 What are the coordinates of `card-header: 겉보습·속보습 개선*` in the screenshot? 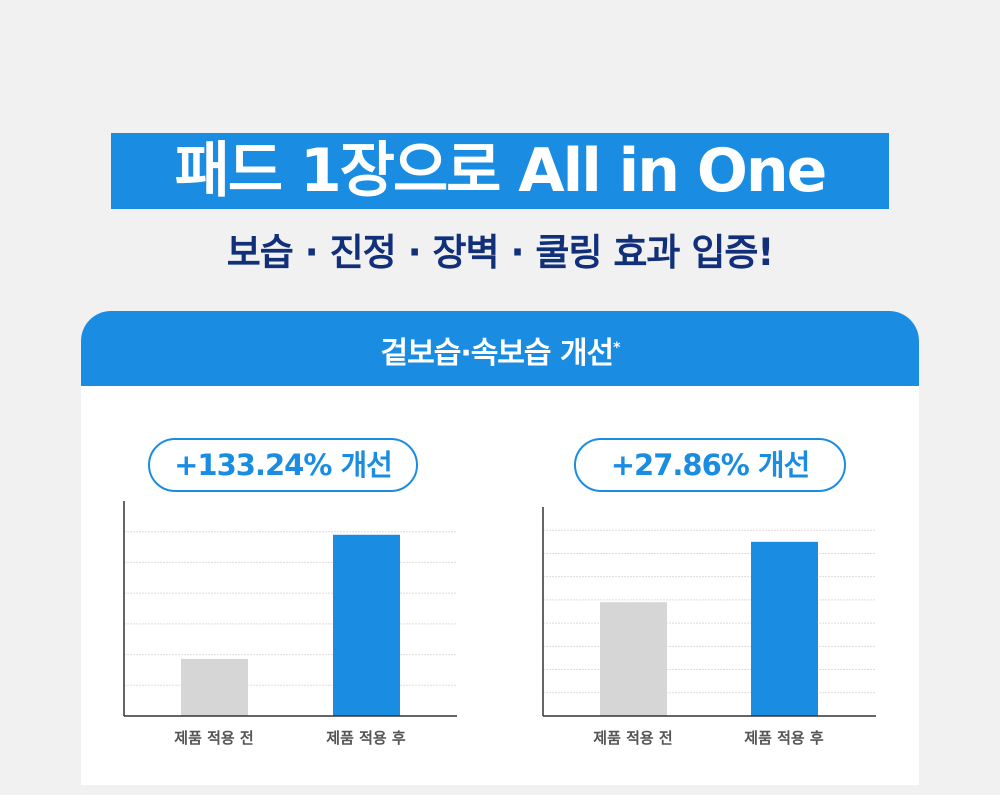 It's located at (500, 348).